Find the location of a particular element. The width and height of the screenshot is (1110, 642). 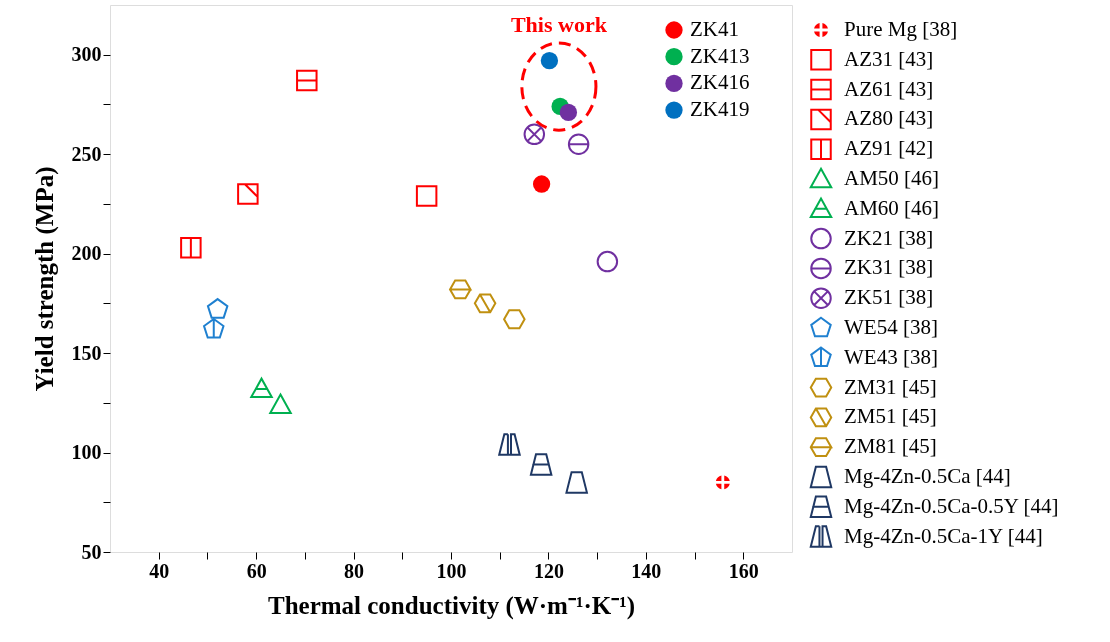

legend-label: ZM31 [45] is located at coordinates (890, 386).